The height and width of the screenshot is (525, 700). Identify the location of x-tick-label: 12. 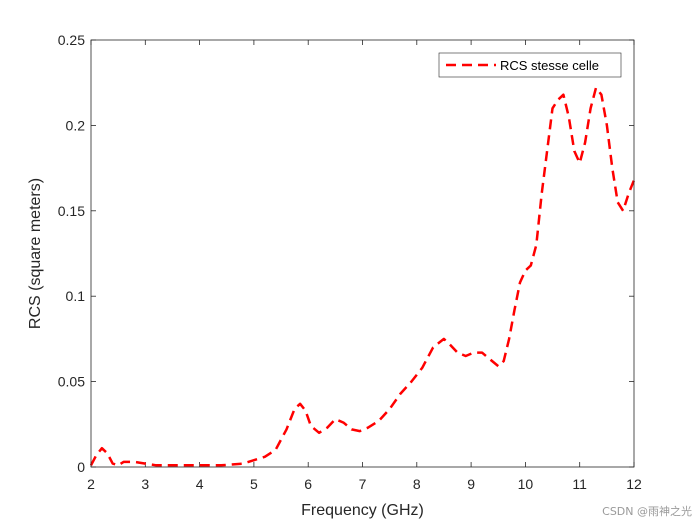
(634, 484).